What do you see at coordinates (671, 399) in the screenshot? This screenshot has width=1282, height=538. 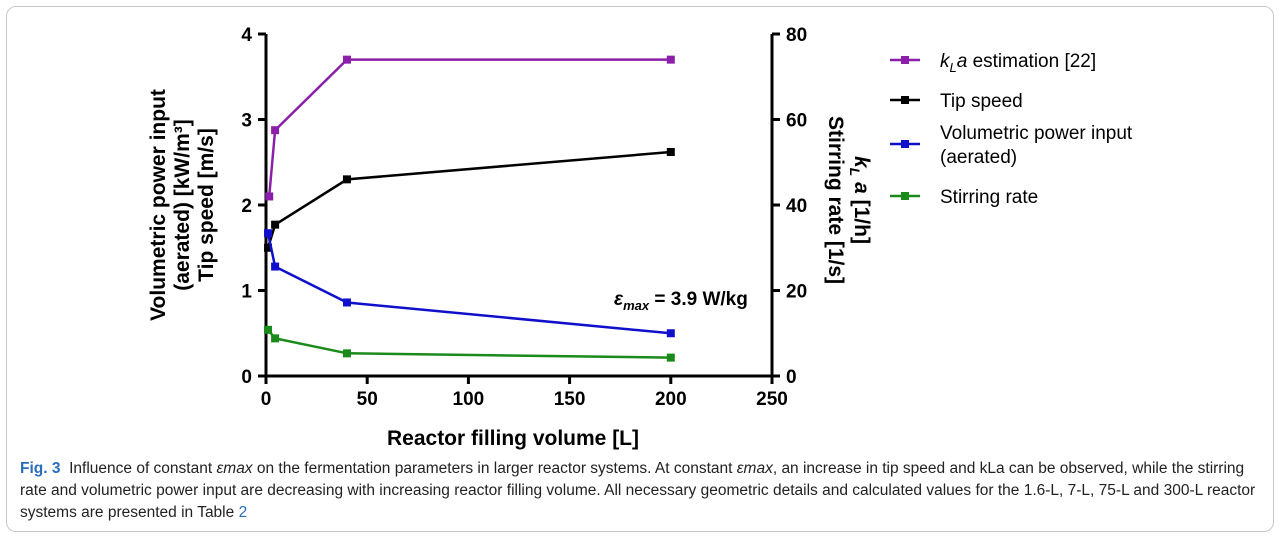 I see `x-tick-label: 200` at bounding box center [671, 399].